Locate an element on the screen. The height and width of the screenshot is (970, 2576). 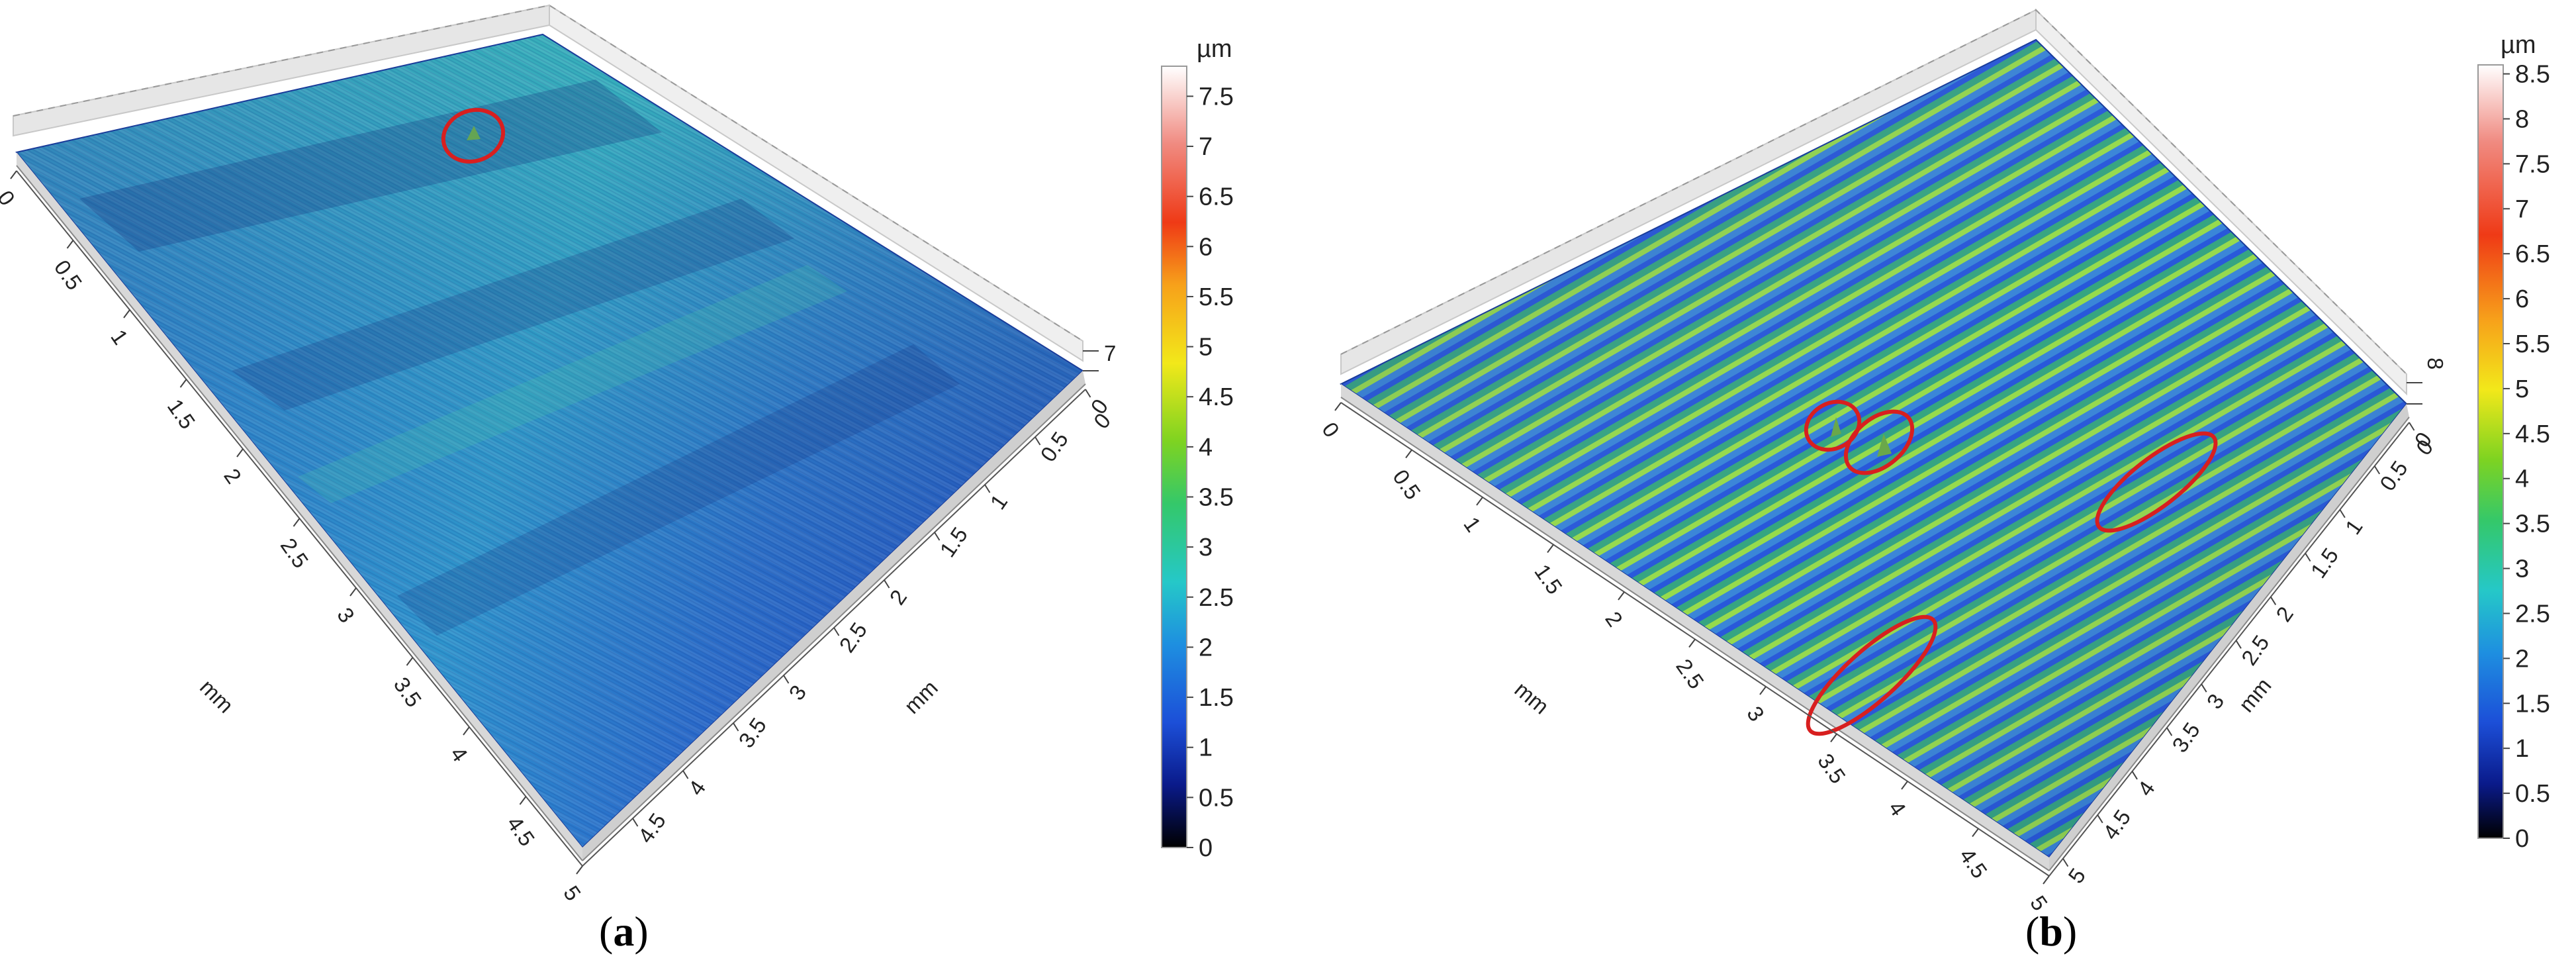
colorbar-tick-label: 3.5 is located at coordinates (2532, 524).